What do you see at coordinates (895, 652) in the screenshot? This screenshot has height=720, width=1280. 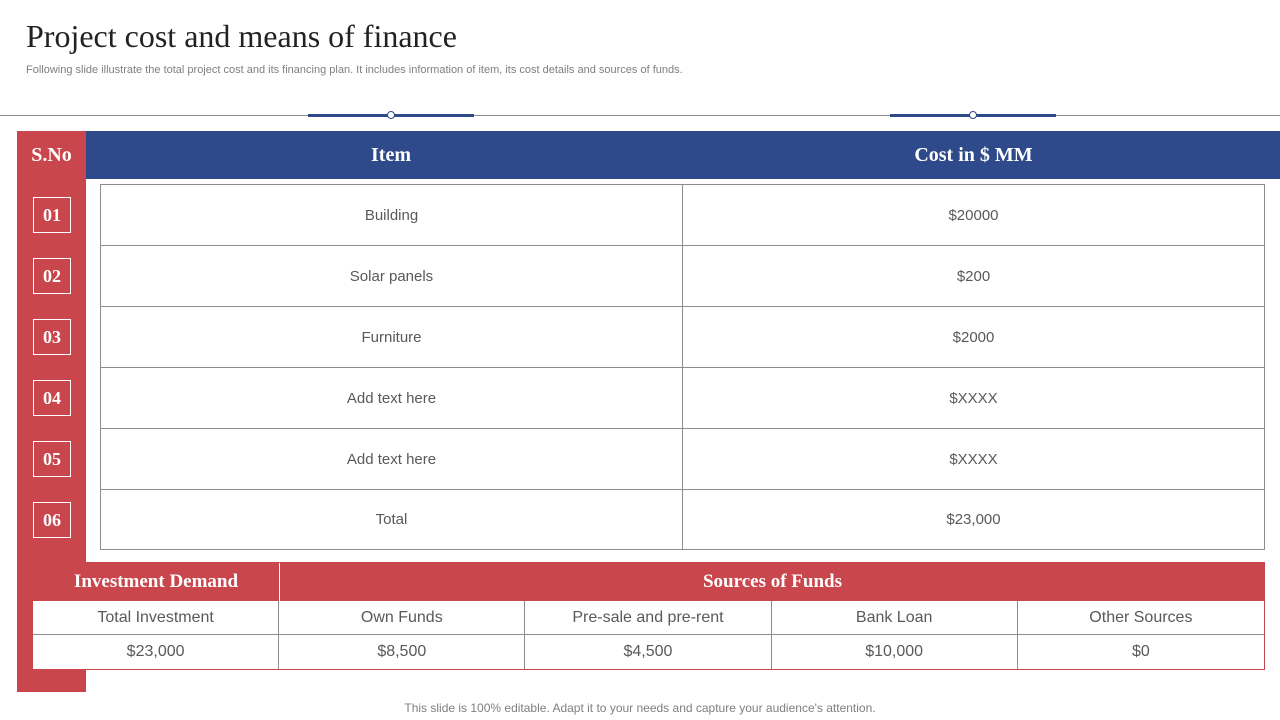 I see `fund-value-cell: $10,000` at bounding box center [895, 652].